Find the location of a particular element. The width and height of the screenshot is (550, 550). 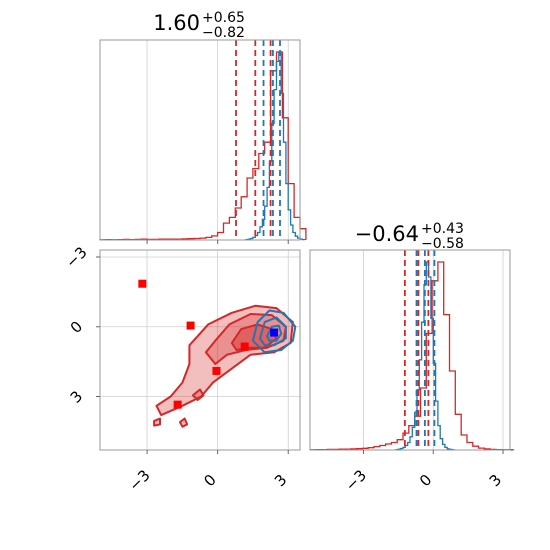

title-param-1-median: 1.60 is located at coordinates (176, 23).